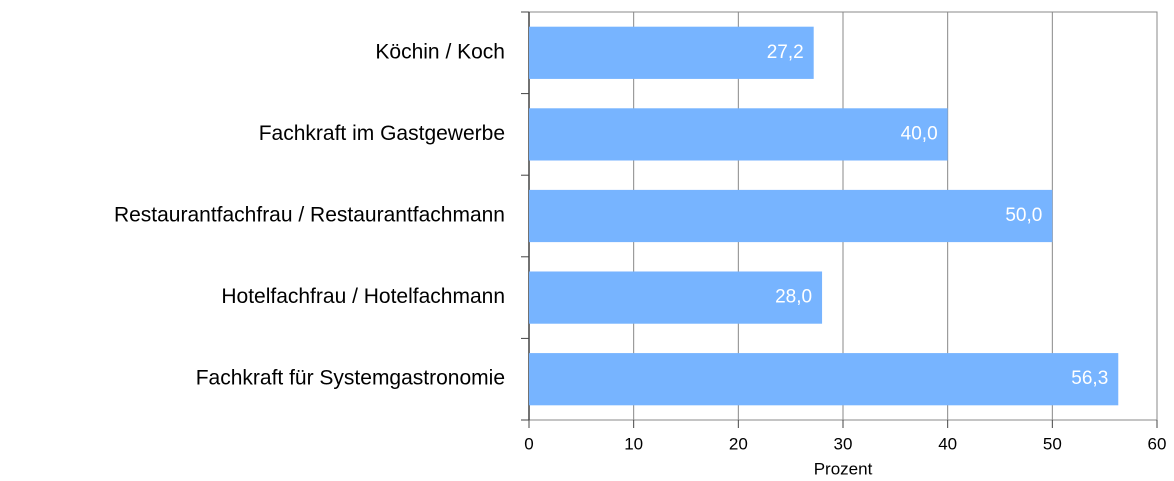 The height and width of the screenshot is (481, 1174). What do you see at coordinates (738, 443) in the screenshot?
I see `x-tick-label: 20` at bounding box center [738, 443].